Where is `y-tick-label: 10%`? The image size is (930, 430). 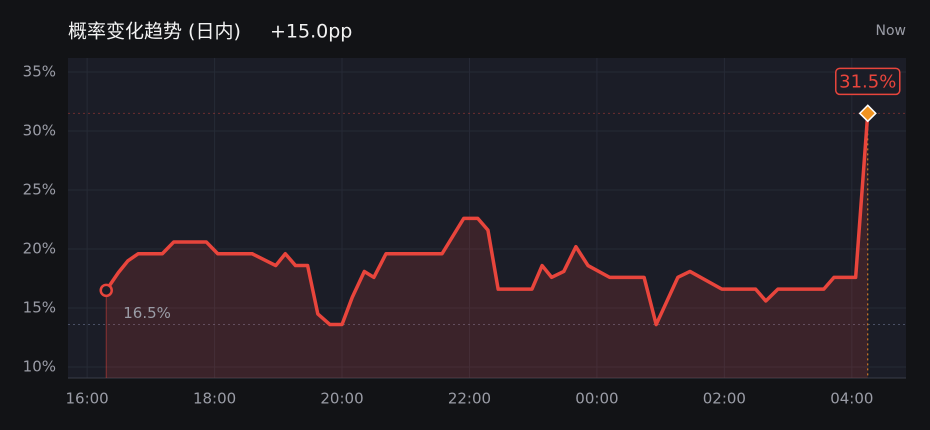 y-tick-label: 10% is located at coordinates (39, 367).